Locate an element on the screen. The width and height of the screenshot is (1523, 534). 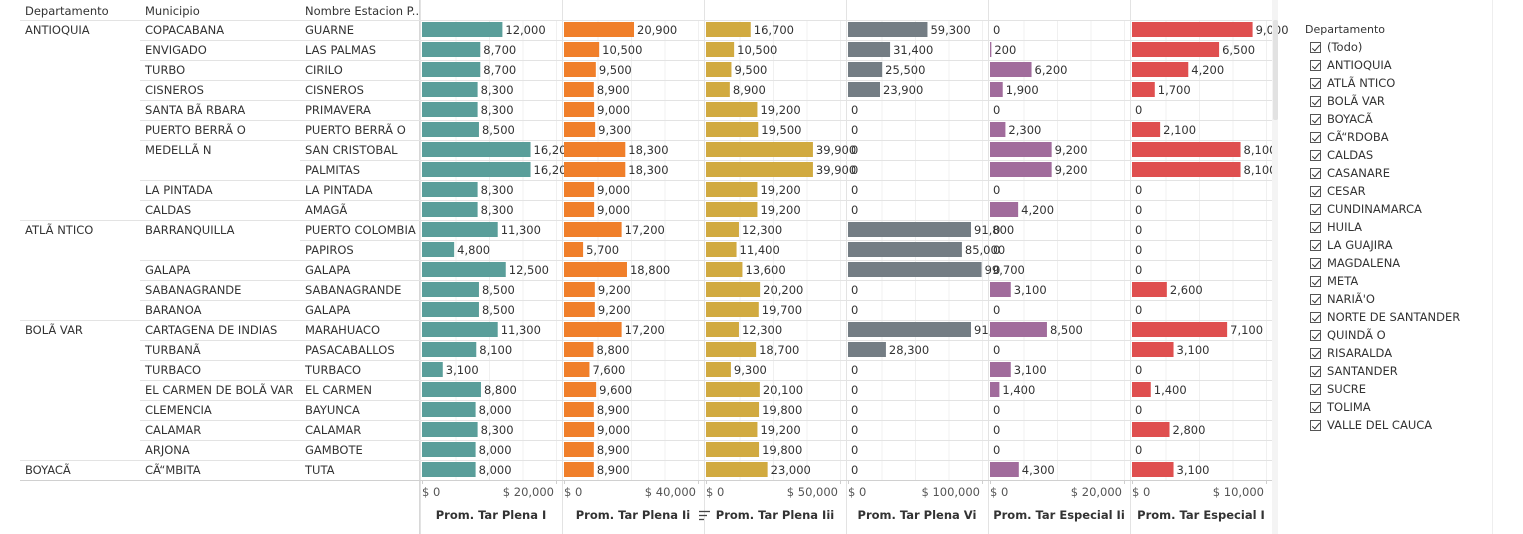
filter-item: CÃ“RDOBA is located at coordinates (1405, 137).